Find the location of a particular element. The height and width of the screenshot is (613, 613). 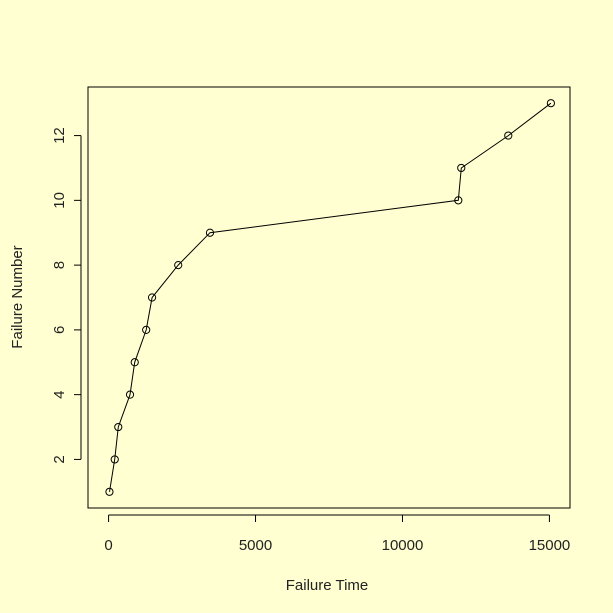

y-tick-label: 6 is located at coordinates (59, 330).